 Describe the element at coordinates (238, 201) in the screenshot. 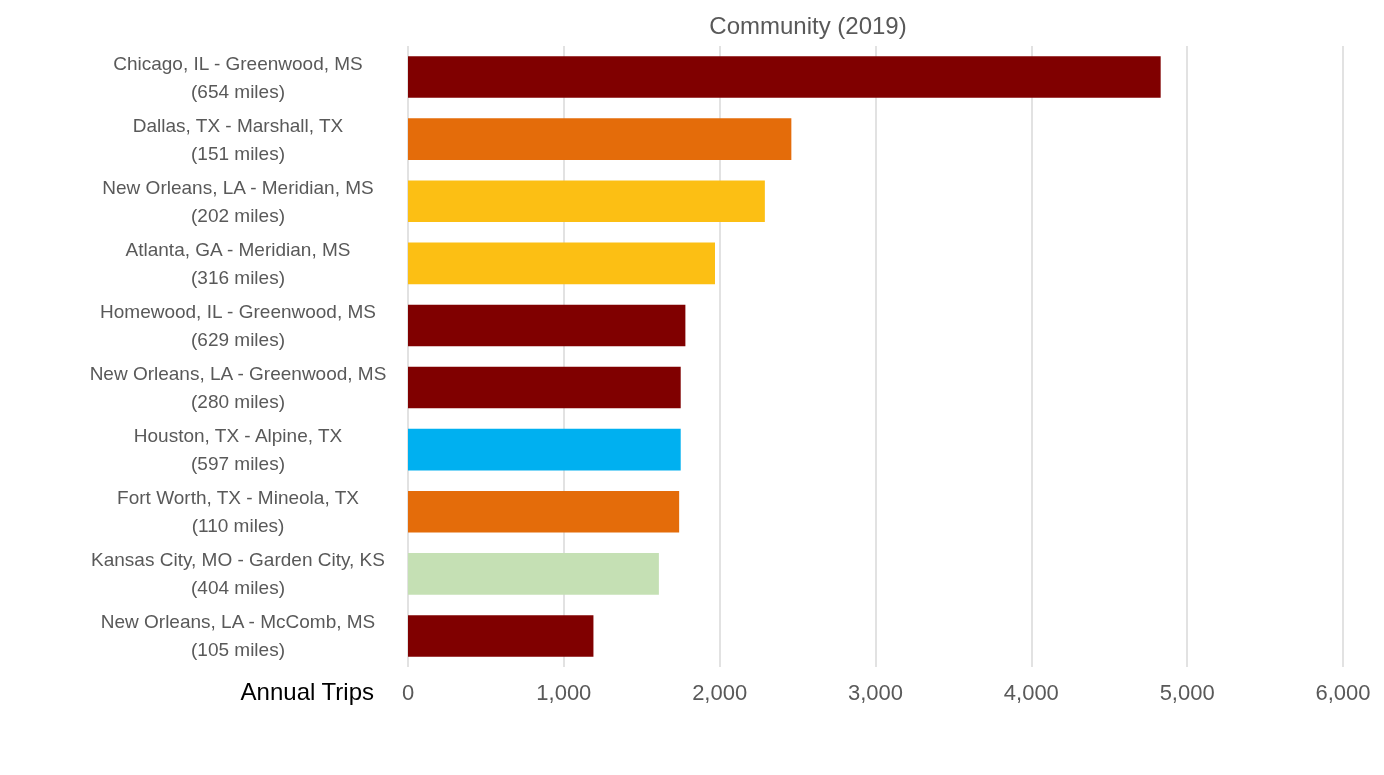

I see `y-tick-label: New Orleans, LA - Meridian, MS (202 miles)` at that location.